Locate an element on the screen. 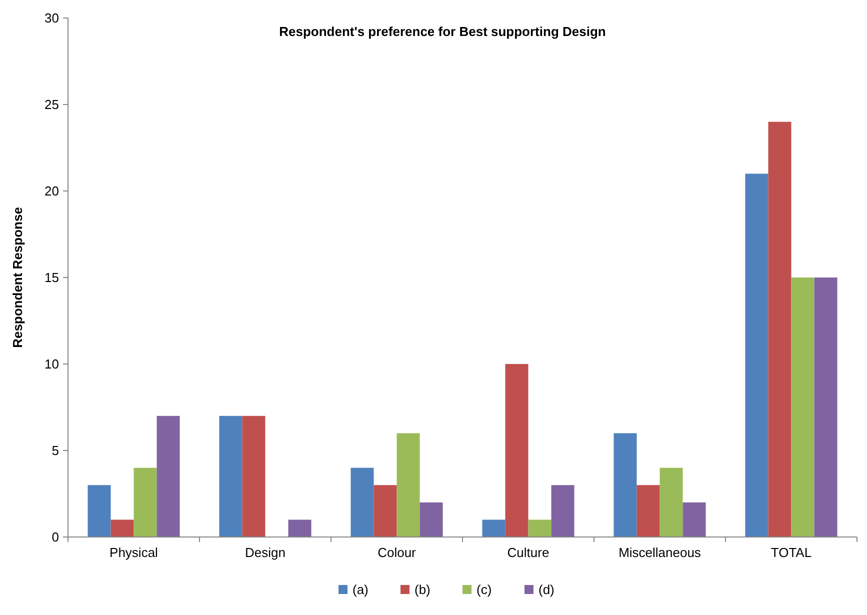 Image resolution: width=867 pixels, height=615 pixels. y-tick-label: 20 is located at coordinates (51, 191).